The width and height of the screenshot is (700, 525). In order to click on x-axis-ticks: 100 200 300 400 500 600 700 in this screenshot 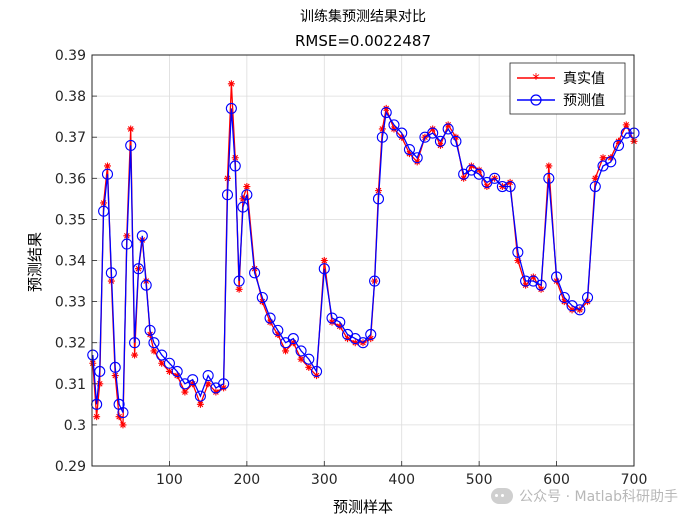, I will do `click(401, 474)`.